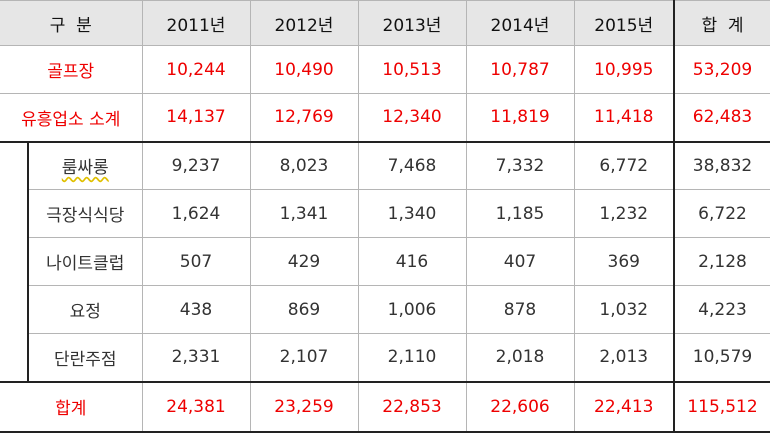 This screenshot has height=433, width=770. I want to click on cell-2015: 369, so click(624, 261).